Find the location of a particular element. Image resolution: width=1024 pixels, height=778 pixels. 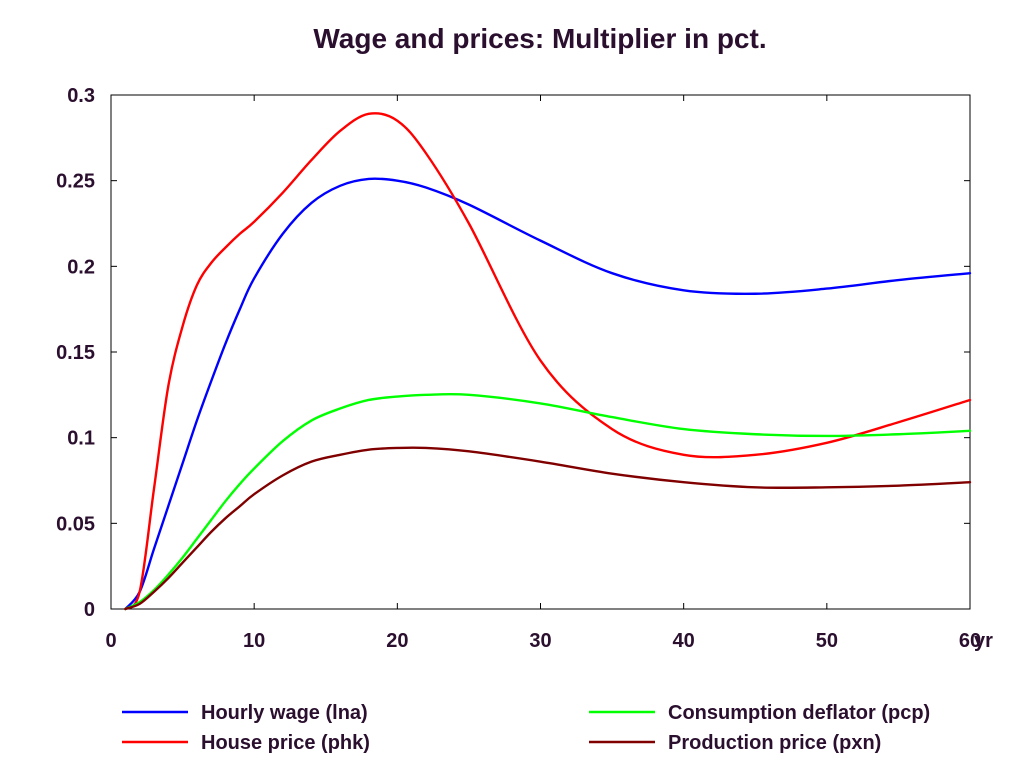

y-tick-label: 0.15 is located at coordinates (75, 353).